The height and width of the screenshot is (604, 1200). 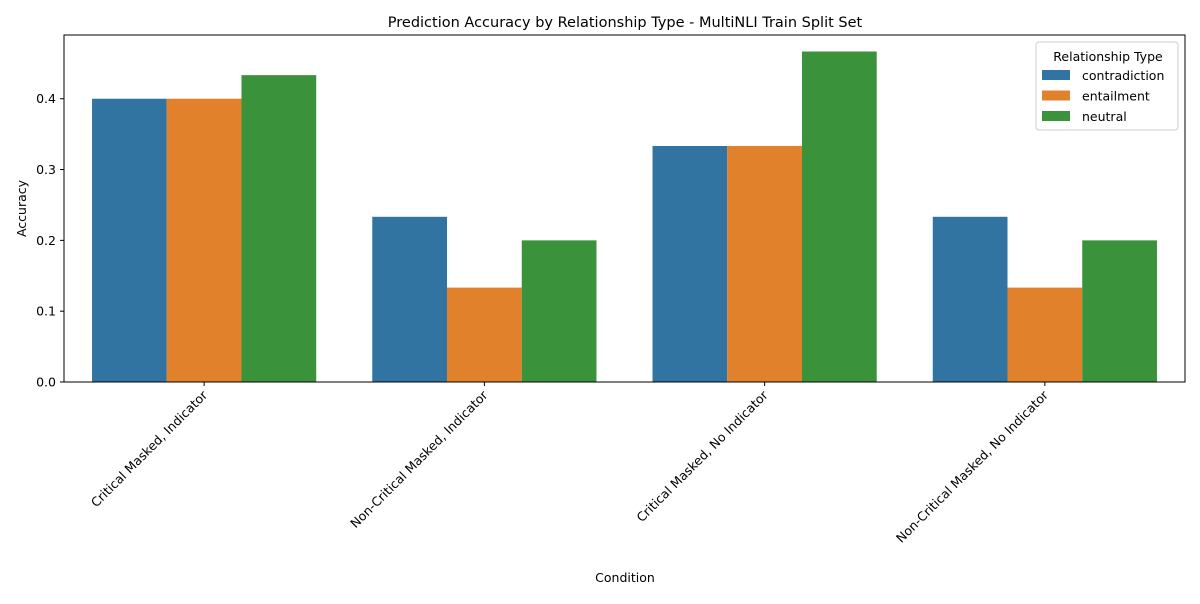 I want to click on legend-swatch-entailment, so click(x=1056, y=95).